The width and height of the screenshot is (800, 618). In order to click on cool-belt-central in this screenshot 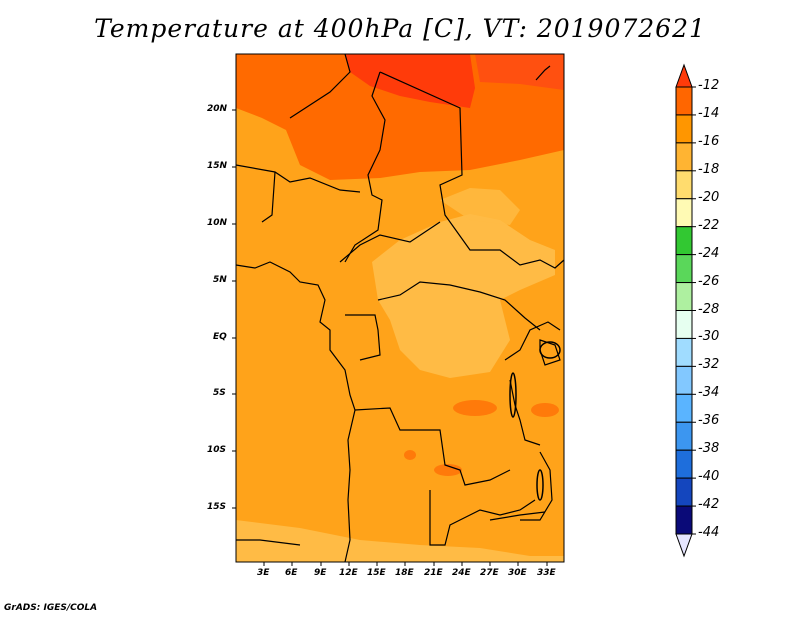, I will do `click(463, 296)`.